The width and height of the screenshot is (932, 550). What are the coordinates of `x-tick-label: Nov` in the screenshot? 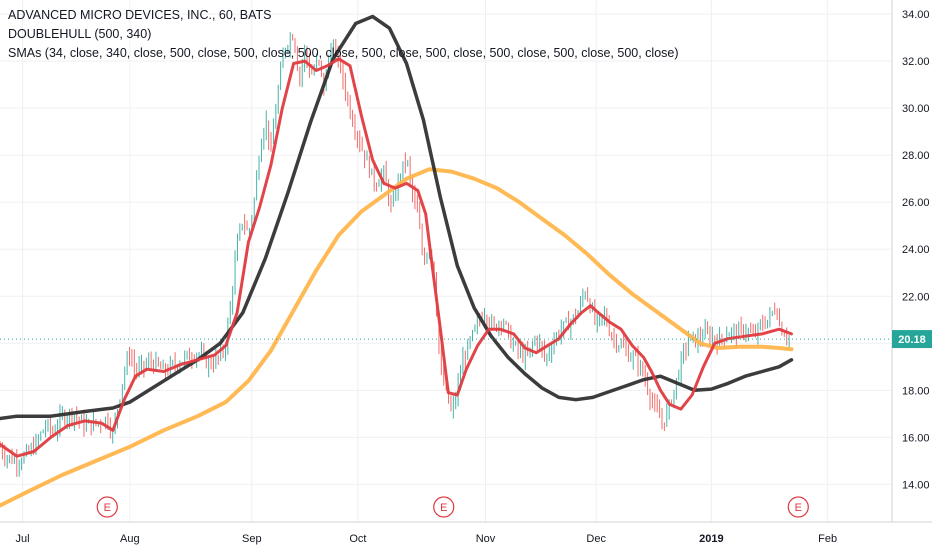 It's located at (486, 539).